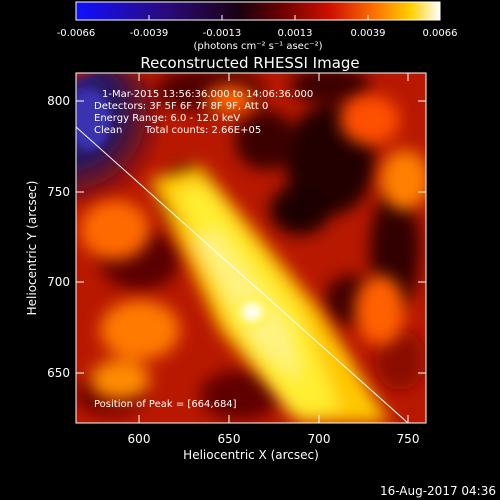 This screenshot has width=500, height=500. Describe the element at coordinates (58, 373) in the screenshot. I see `y-tick-label: 650` at that location.